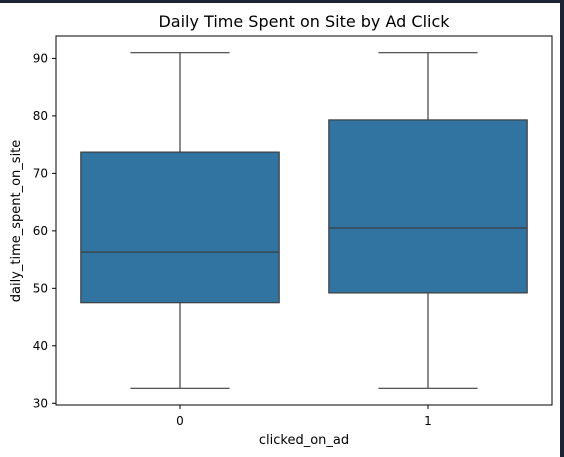 This screenshot has width=564, height=457. I want to click on x-tick-label: 0, so click(180, 421).